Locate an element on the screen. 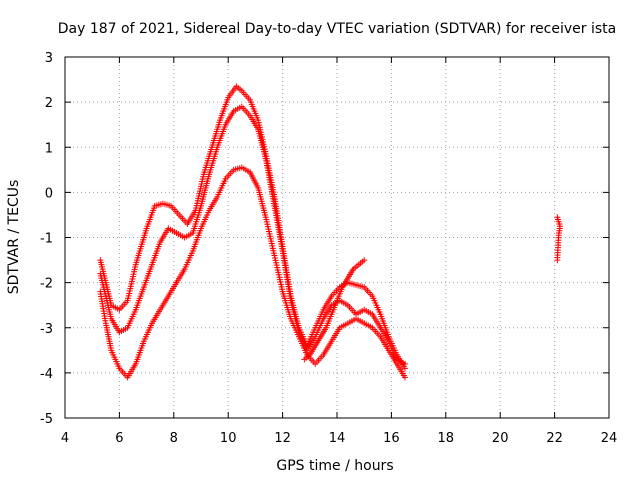 The width and height of the screenshot is (640, 480). series-track-E is located at coordinates (559, 239).